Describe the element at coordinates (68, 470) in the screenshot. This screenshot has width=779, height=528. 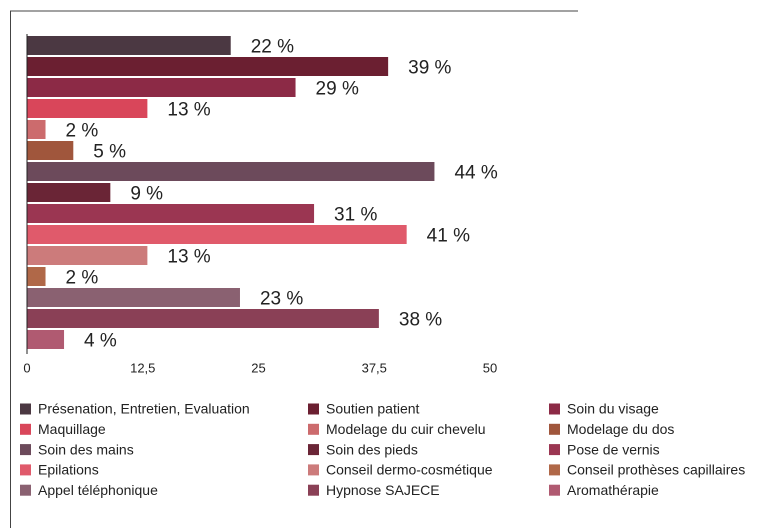
I see `legend-label: Epilations` at that location.